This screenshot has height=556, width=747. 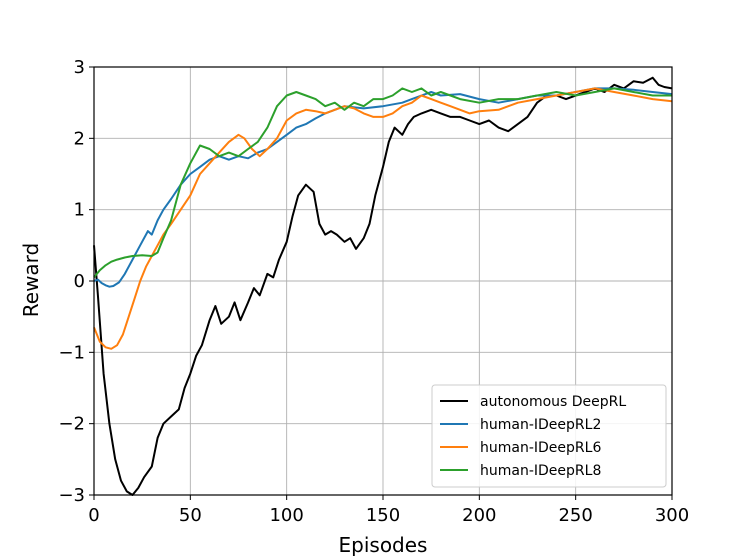 What do you see at coordinates (672, 515) in the screenshot?
I see `x-tick-label: 300` at bounding box center [672, 515].